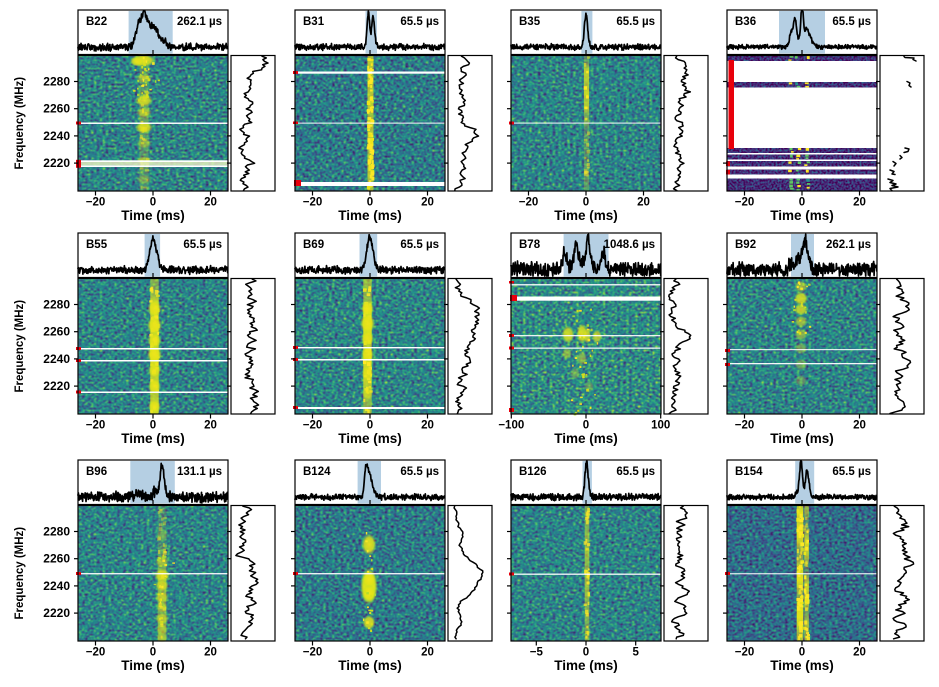 This screenshot has height=687, width=939. I want to click on svg-text: B126, so click(533, 472).